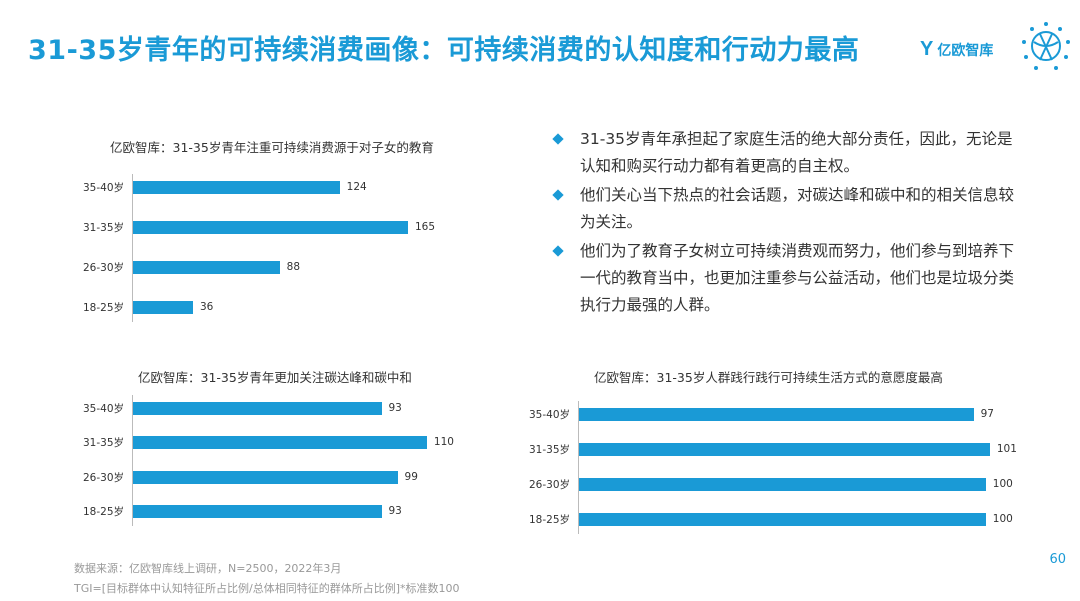 Image resolution: width=1080 pixels, height=601 pixels. I want to click on chart-title: 亿欧智库：31-35岁人群践行践行可持续生活方式的意愿度最高, so click(768, 377).